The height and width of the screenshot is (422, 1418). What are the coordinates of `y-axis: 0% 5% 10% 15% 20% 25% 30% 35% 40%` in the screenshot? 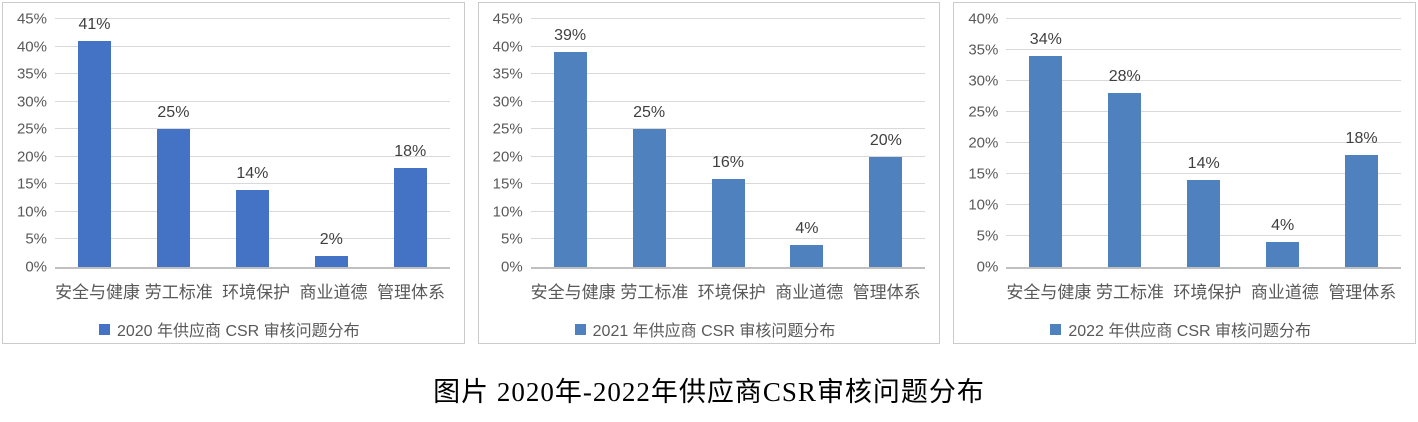 It's located at (983, 143).